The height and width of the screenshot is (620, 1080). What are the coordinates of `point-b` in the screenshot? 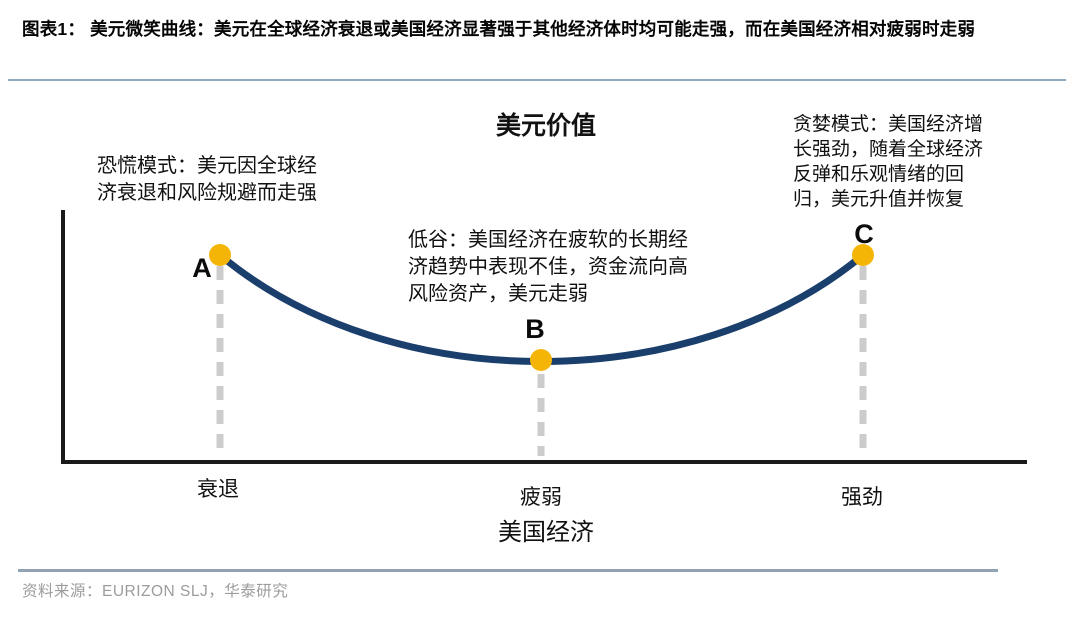 It's located at (541, 360).